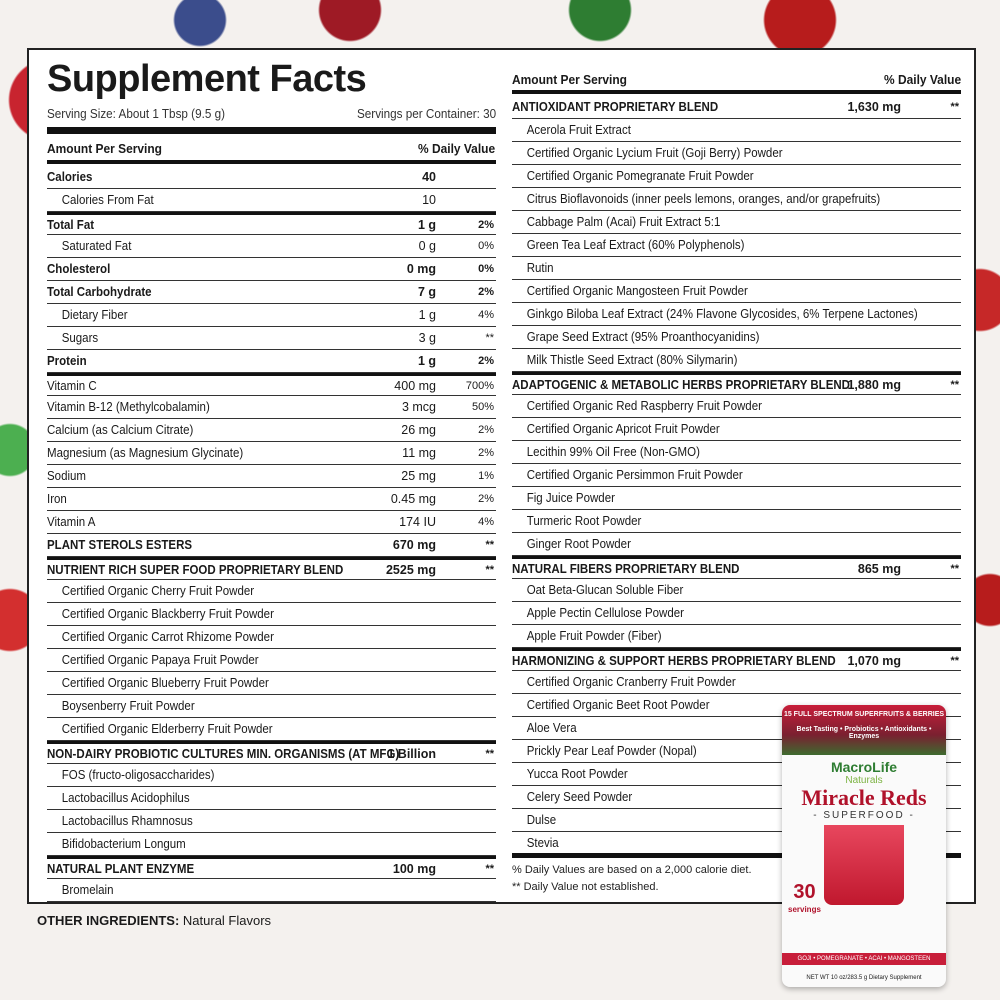  What do you see at coordinates (411, 753) in the screenshot?
I see `nutrient-amount: 1 Billion` at bounding box center [411, 753].